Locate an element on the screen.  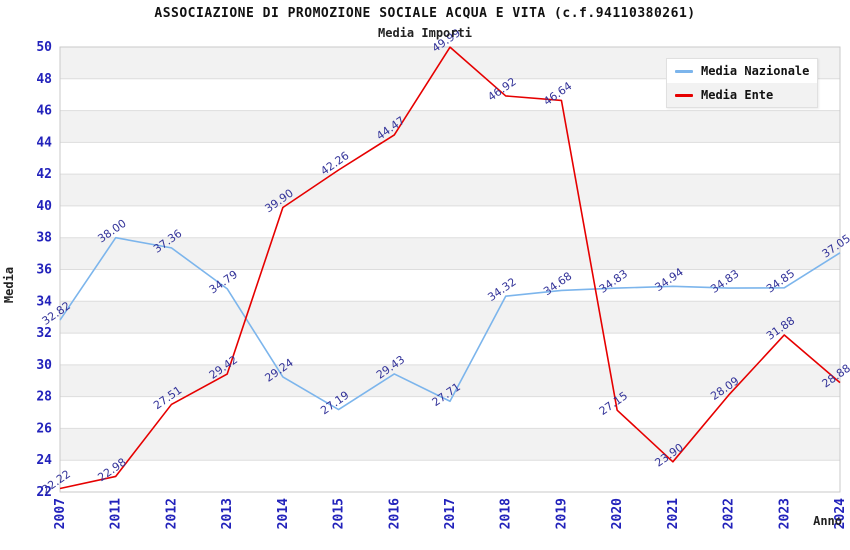
y-tick-label: 26 is located at coordinates (44, 428).